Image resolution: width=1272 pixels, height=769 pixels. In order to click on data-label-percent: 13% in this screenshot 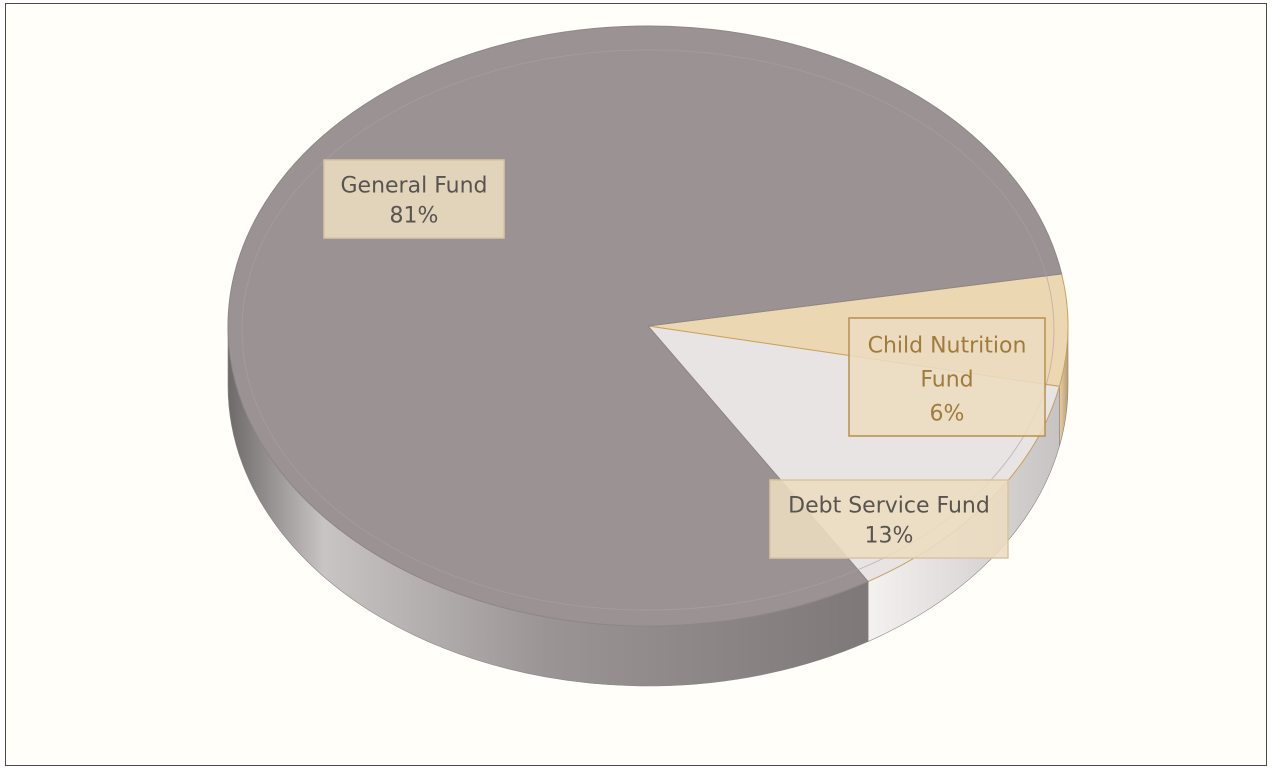, I will do `click(889, 535)`.